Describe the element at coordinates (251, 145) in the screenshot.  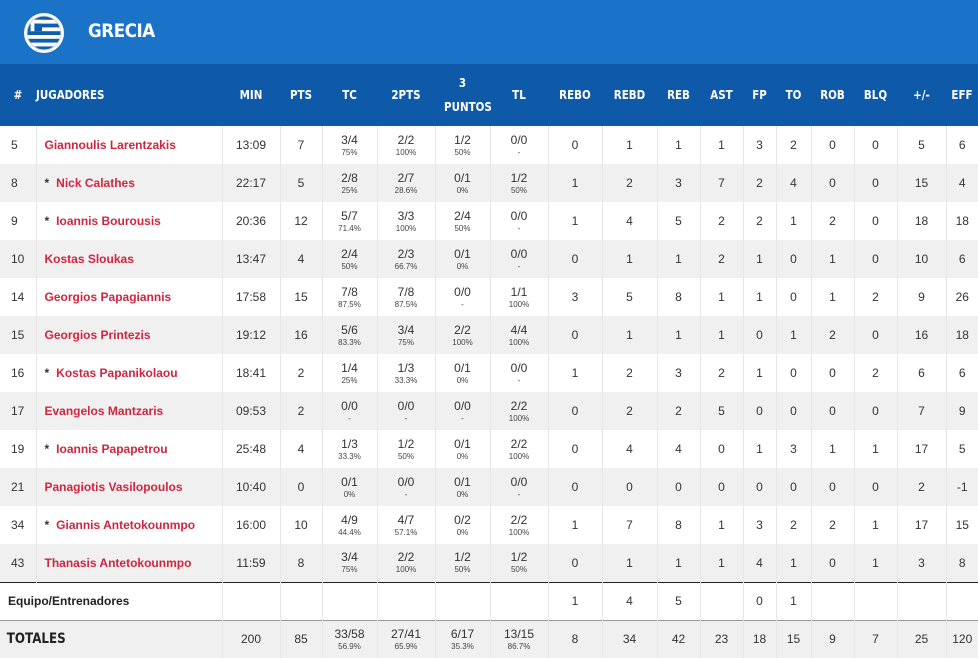
I see `minutes: 13:09` at that location.